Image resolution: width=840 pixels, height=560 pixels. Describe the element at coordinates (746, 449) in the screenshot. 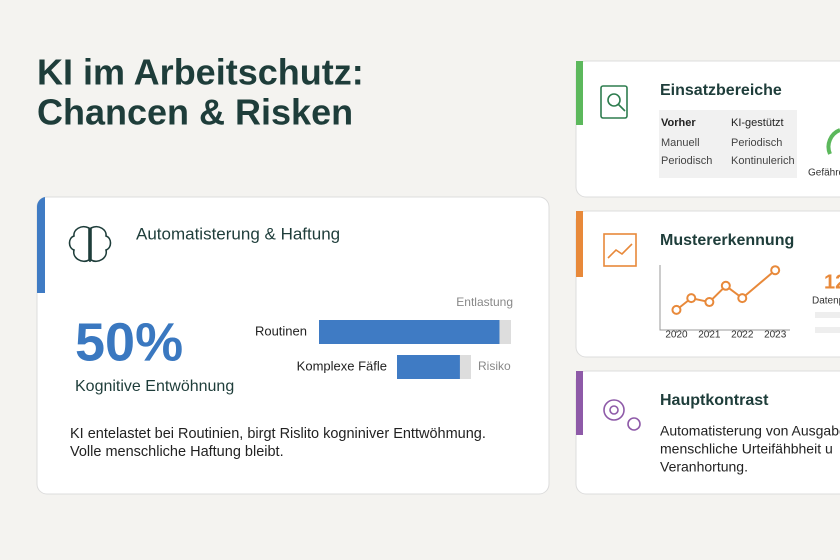

I see `paragraph: menschliche Urteifähbheit u` at that location.